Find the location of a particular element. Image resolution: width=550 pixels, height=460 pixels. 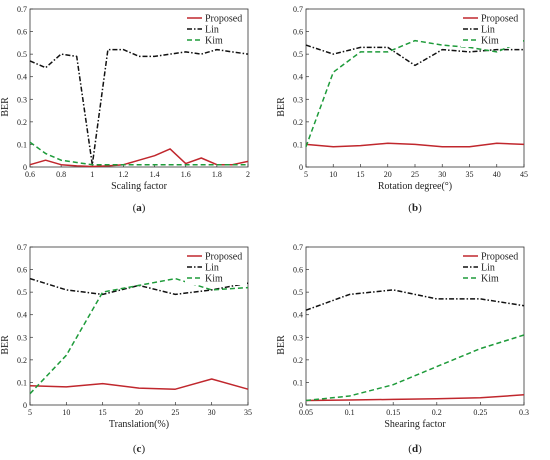

x-axis-label: Scaling factor is located at coordinates (139, 186).